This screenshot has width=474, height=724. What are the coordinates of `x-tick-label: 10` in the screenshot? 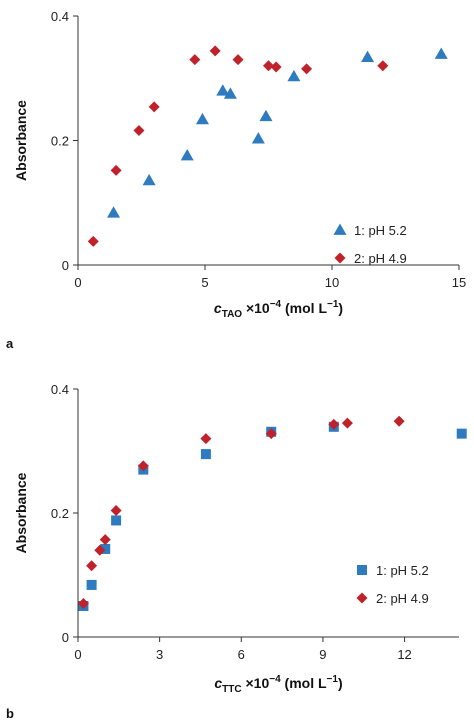 It's located at (332, 282).